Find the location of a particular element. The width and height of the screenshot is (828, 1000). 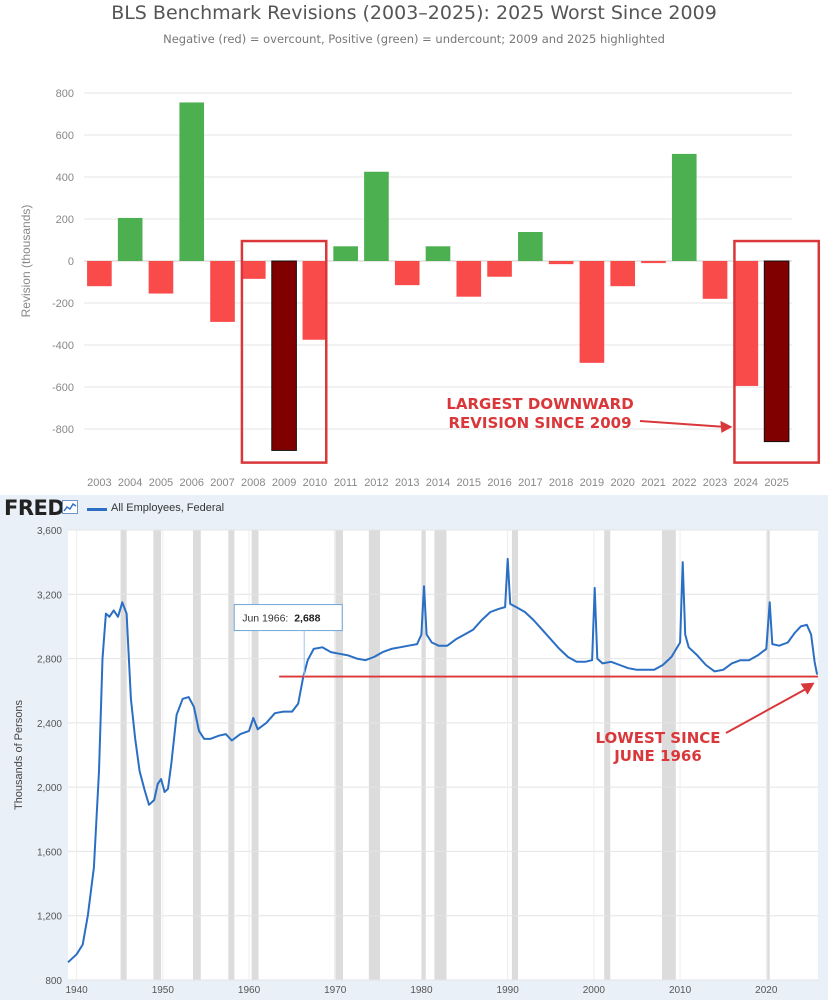

y-tick-label: -600 is located at coordinates (63, 388).